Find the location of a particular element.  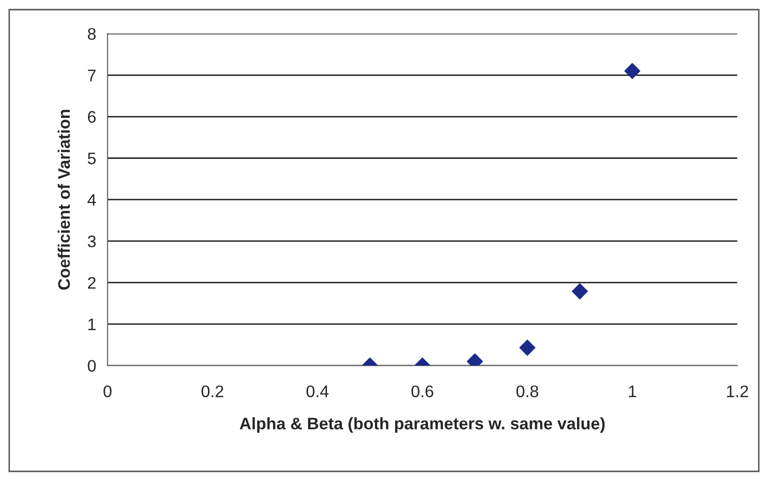

x-tick-label: 0 is located at coordinates (108, 391).